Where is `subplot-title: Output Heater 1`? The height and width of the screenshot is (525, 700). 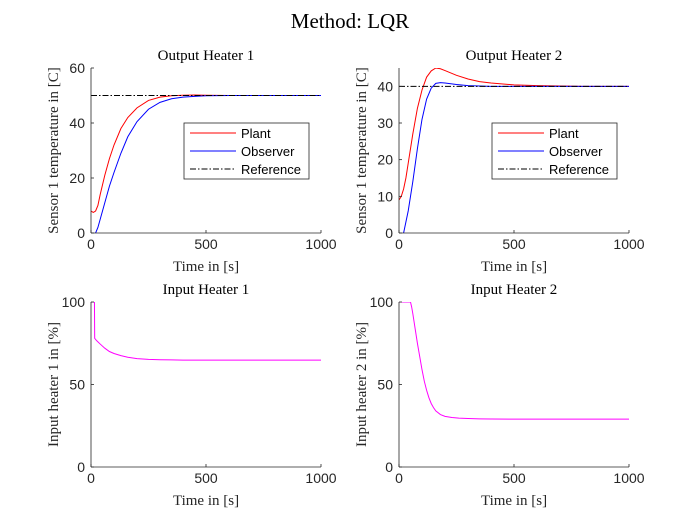 subplot-title: Output Heater 1 is located at coordinates (206, 56).